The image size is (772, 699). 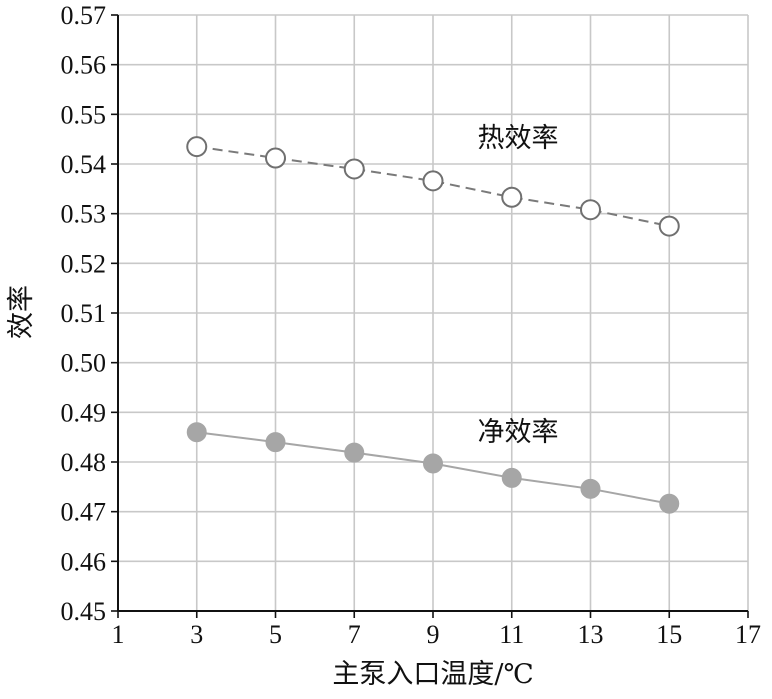 What do you see at coordinates (84, 412) in the screenshot?
I see `y-tick-label: 0.49` at bounding box center [84, 412].